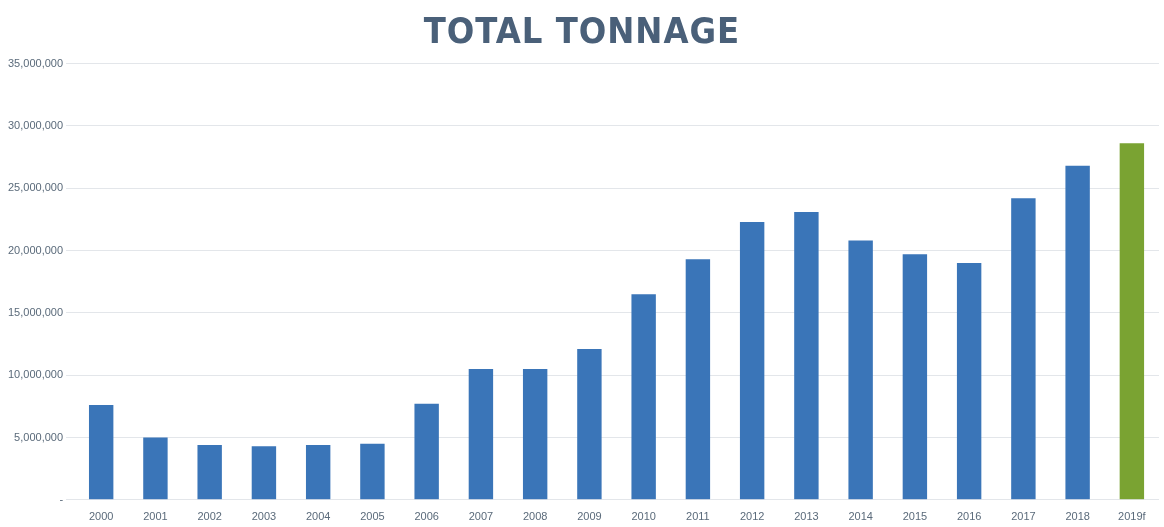  What do you see at coordinates (860, 516) in the screenshot?
I see `x-tick-label: 2014` at bounding box center [860, 516].